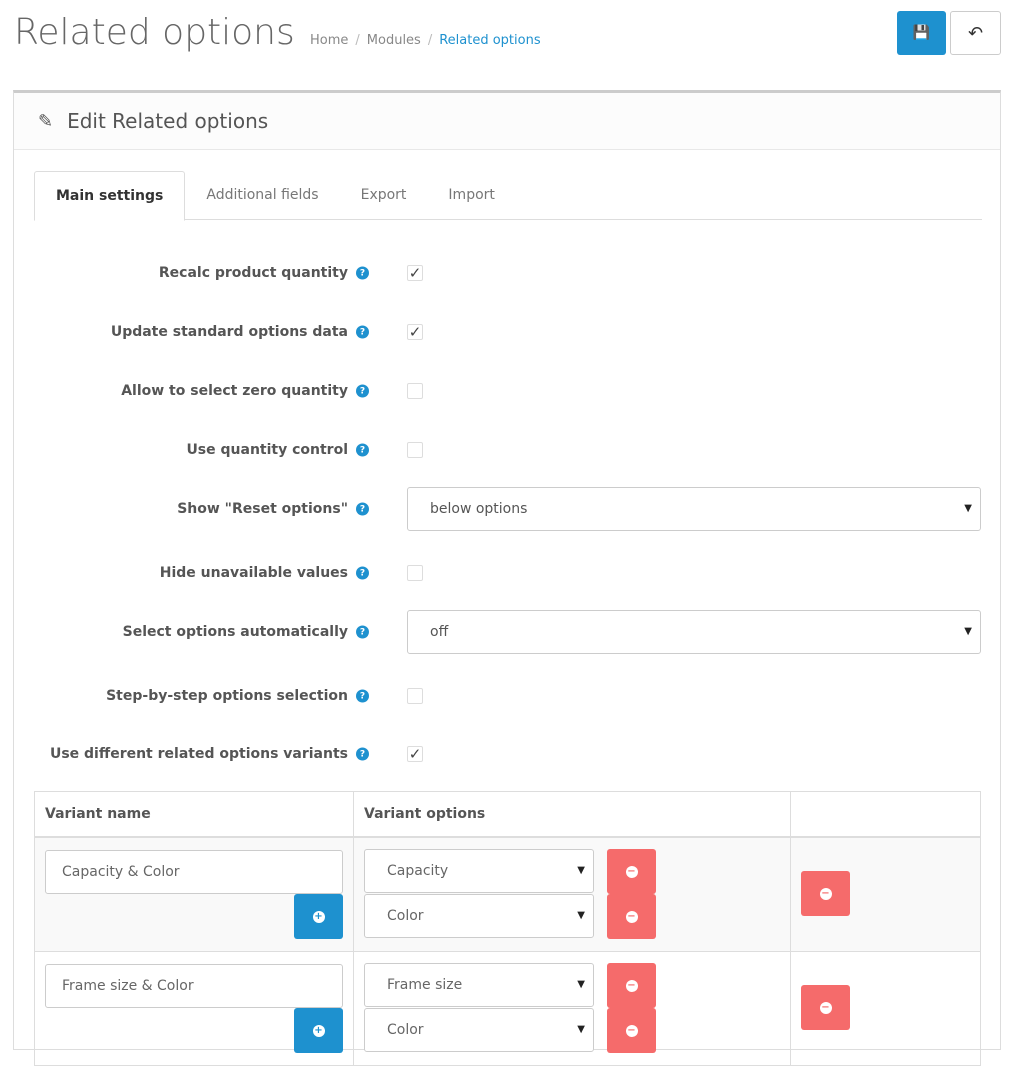 The image size is (1024, 1066). Describe the element at coordinates (885, 814) in the screenshot. I see `col-actions` at that location.